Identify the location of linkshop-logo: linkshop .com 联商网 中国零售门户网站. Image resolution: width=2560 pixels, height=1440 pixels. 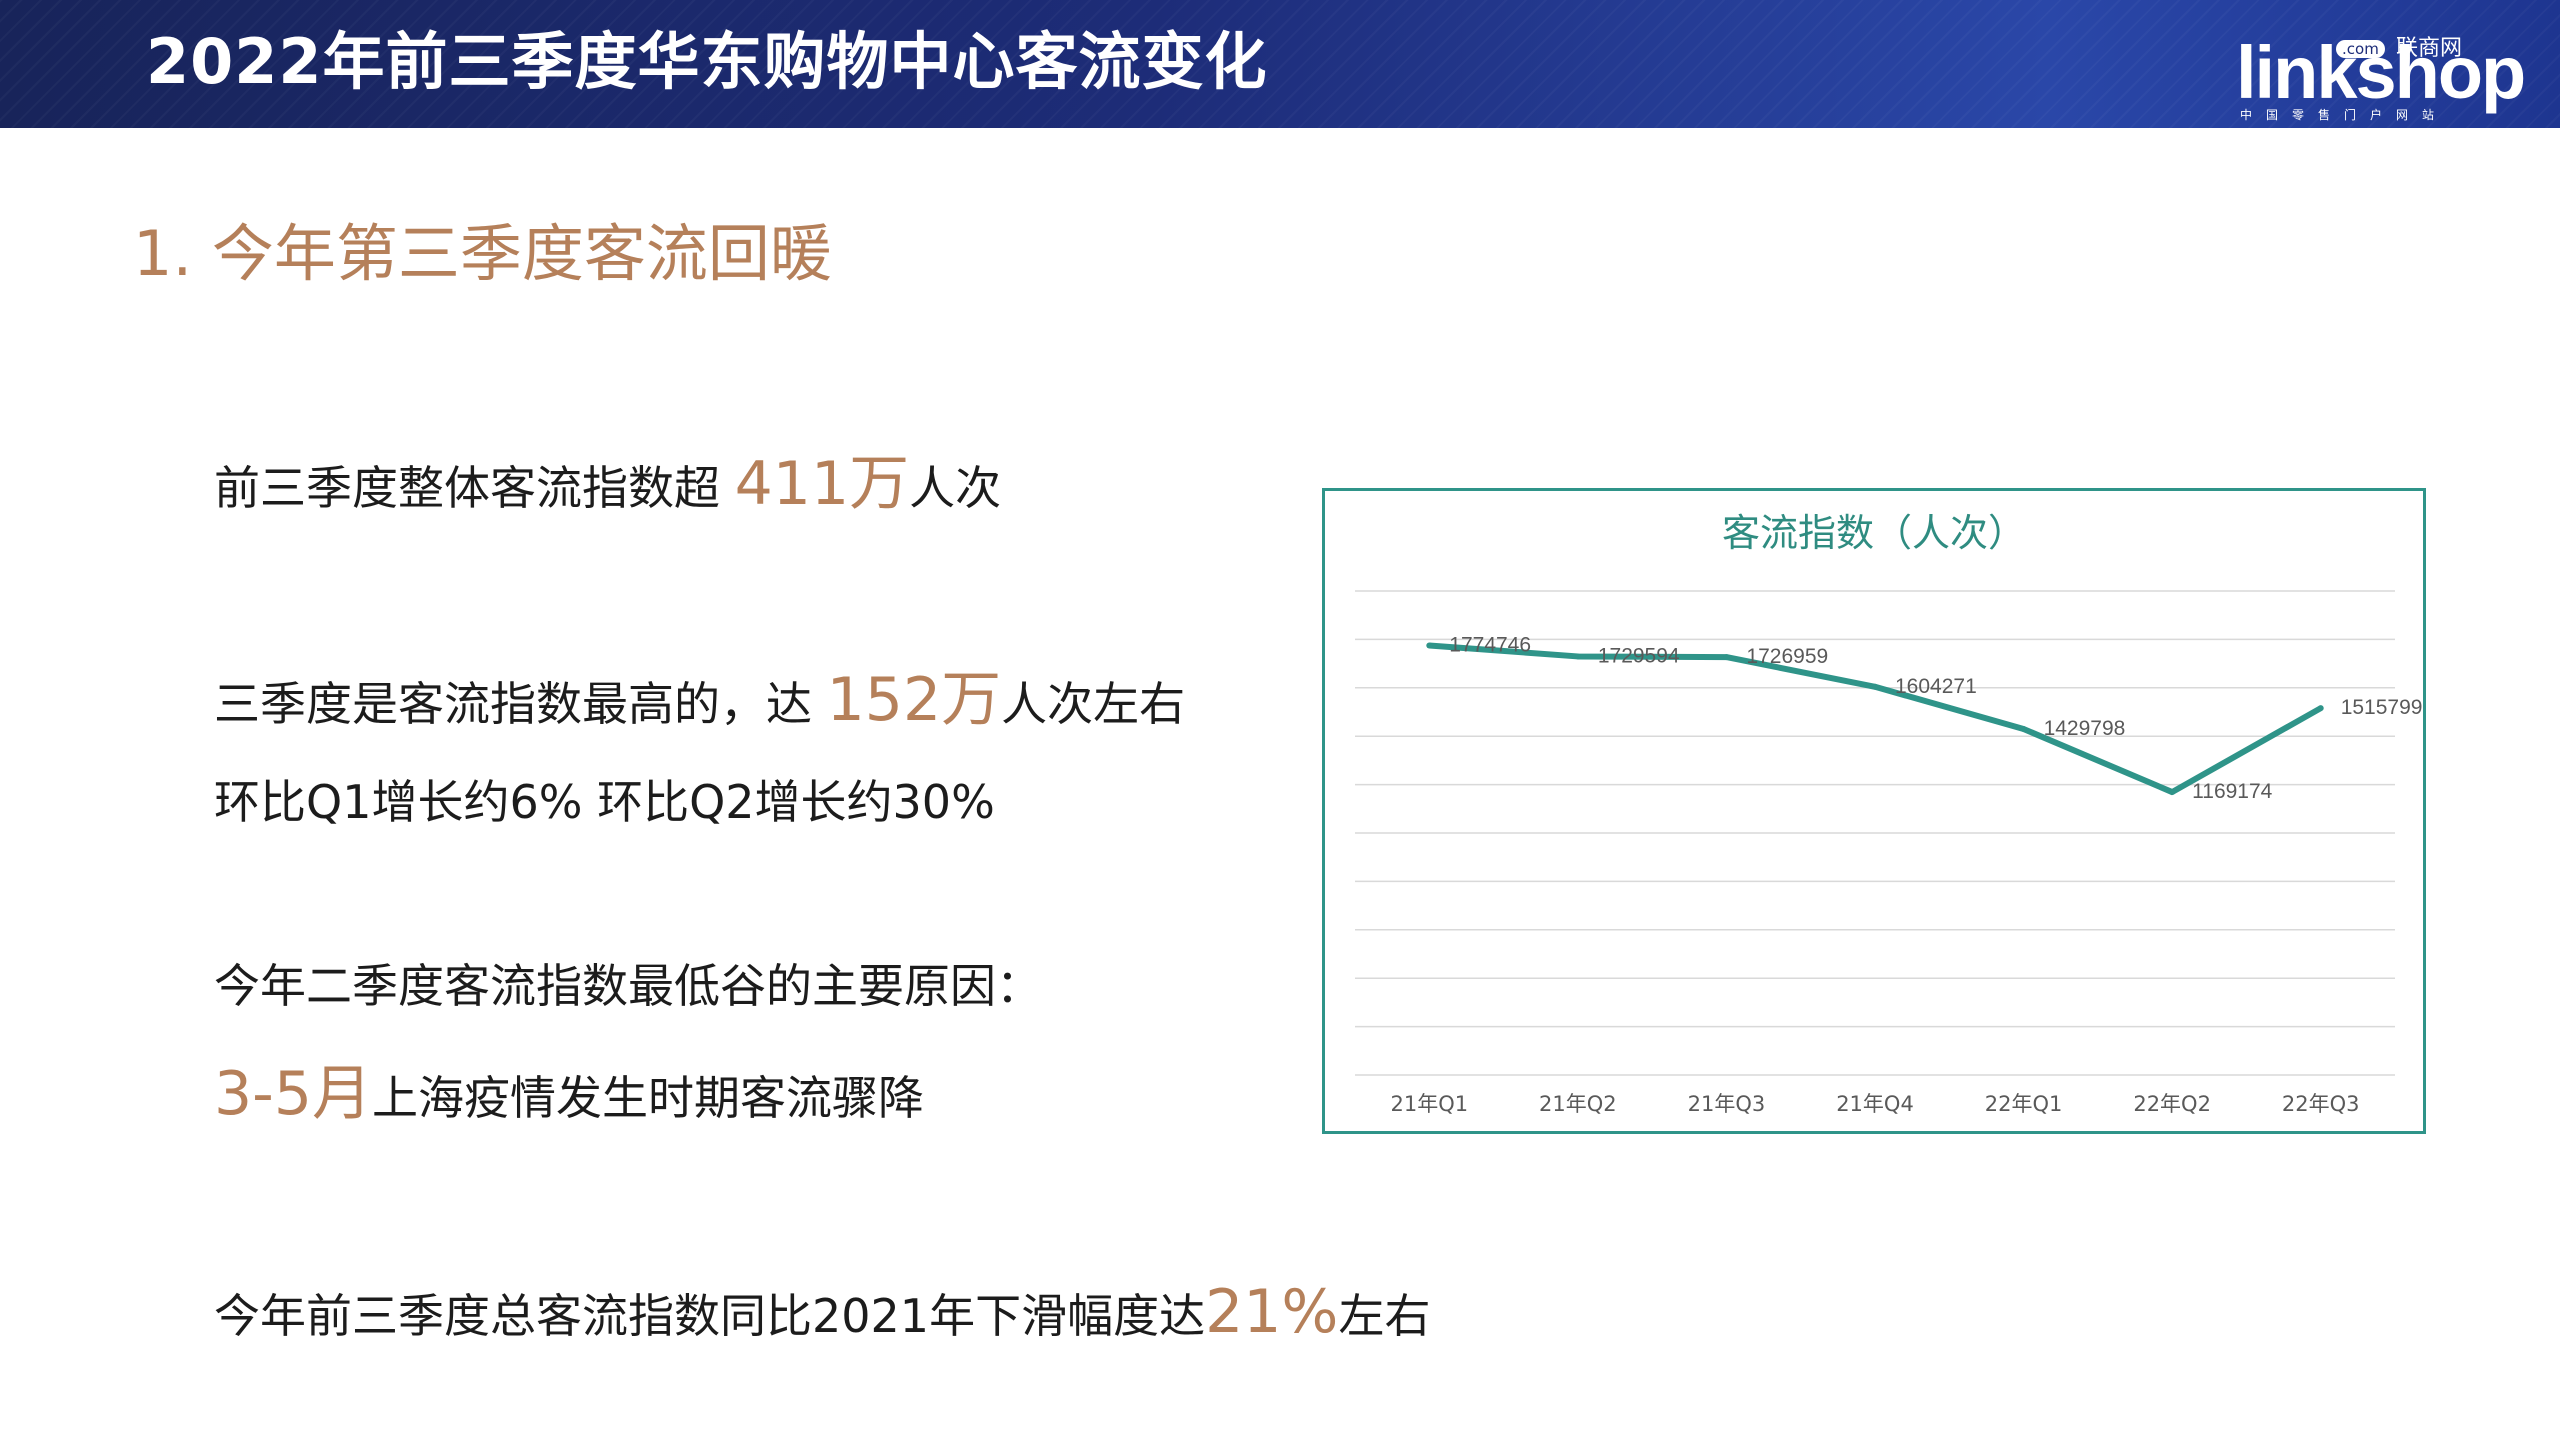
(2381, 78).